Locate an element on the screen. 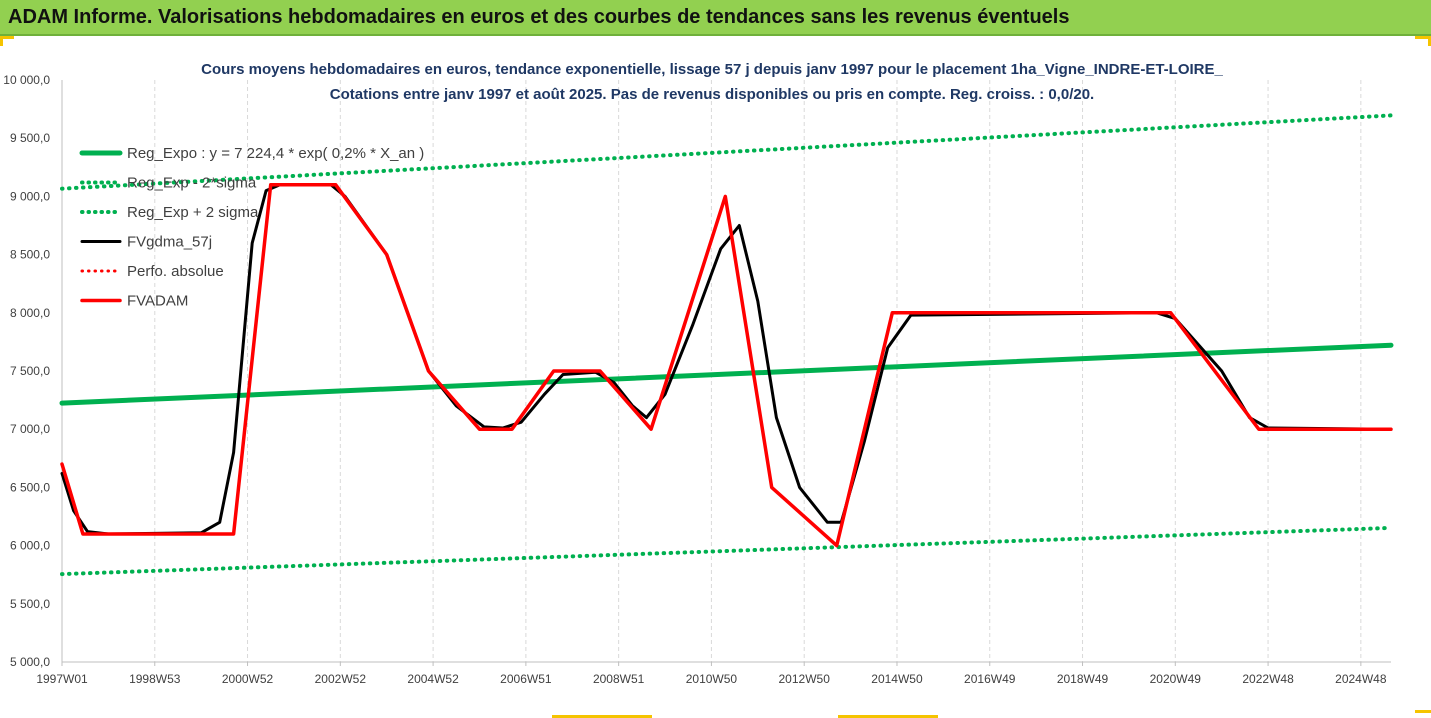 The image size is (1431, 718). x-tick-label: 2016W49 is located at coordinates (990, 679).